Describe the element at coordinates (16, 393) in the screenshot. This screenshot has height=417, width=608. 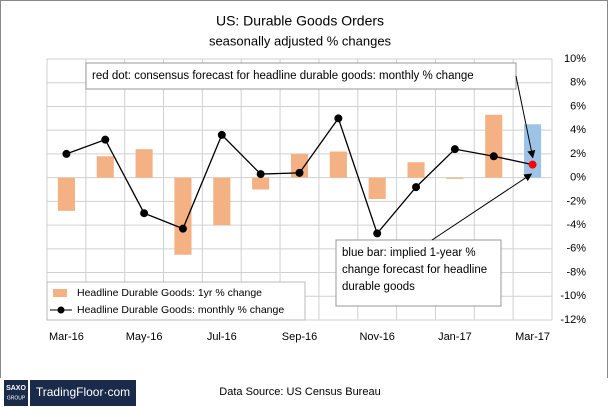
I see `logo-mark` at that location.